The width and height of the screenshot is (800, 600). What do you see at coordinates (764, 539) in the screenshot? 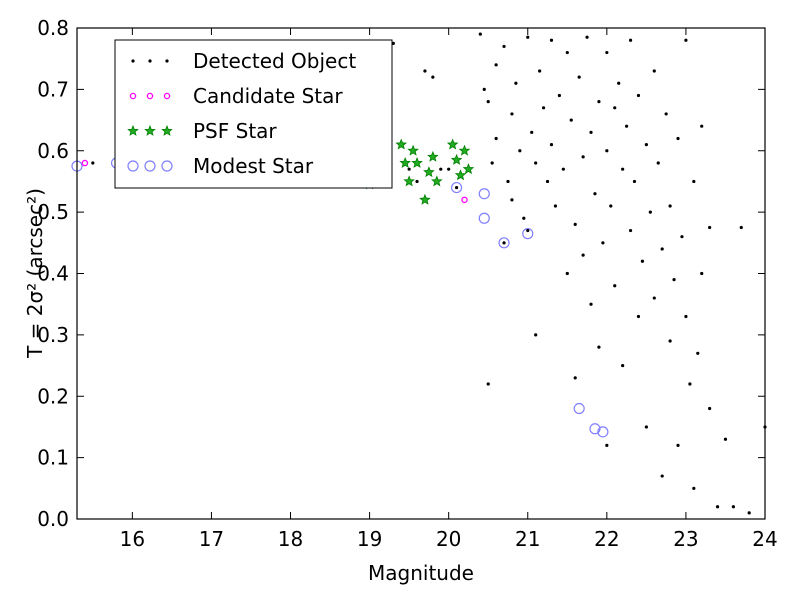
I see `x-tick-label: 24` at bounding box center [764, 539].